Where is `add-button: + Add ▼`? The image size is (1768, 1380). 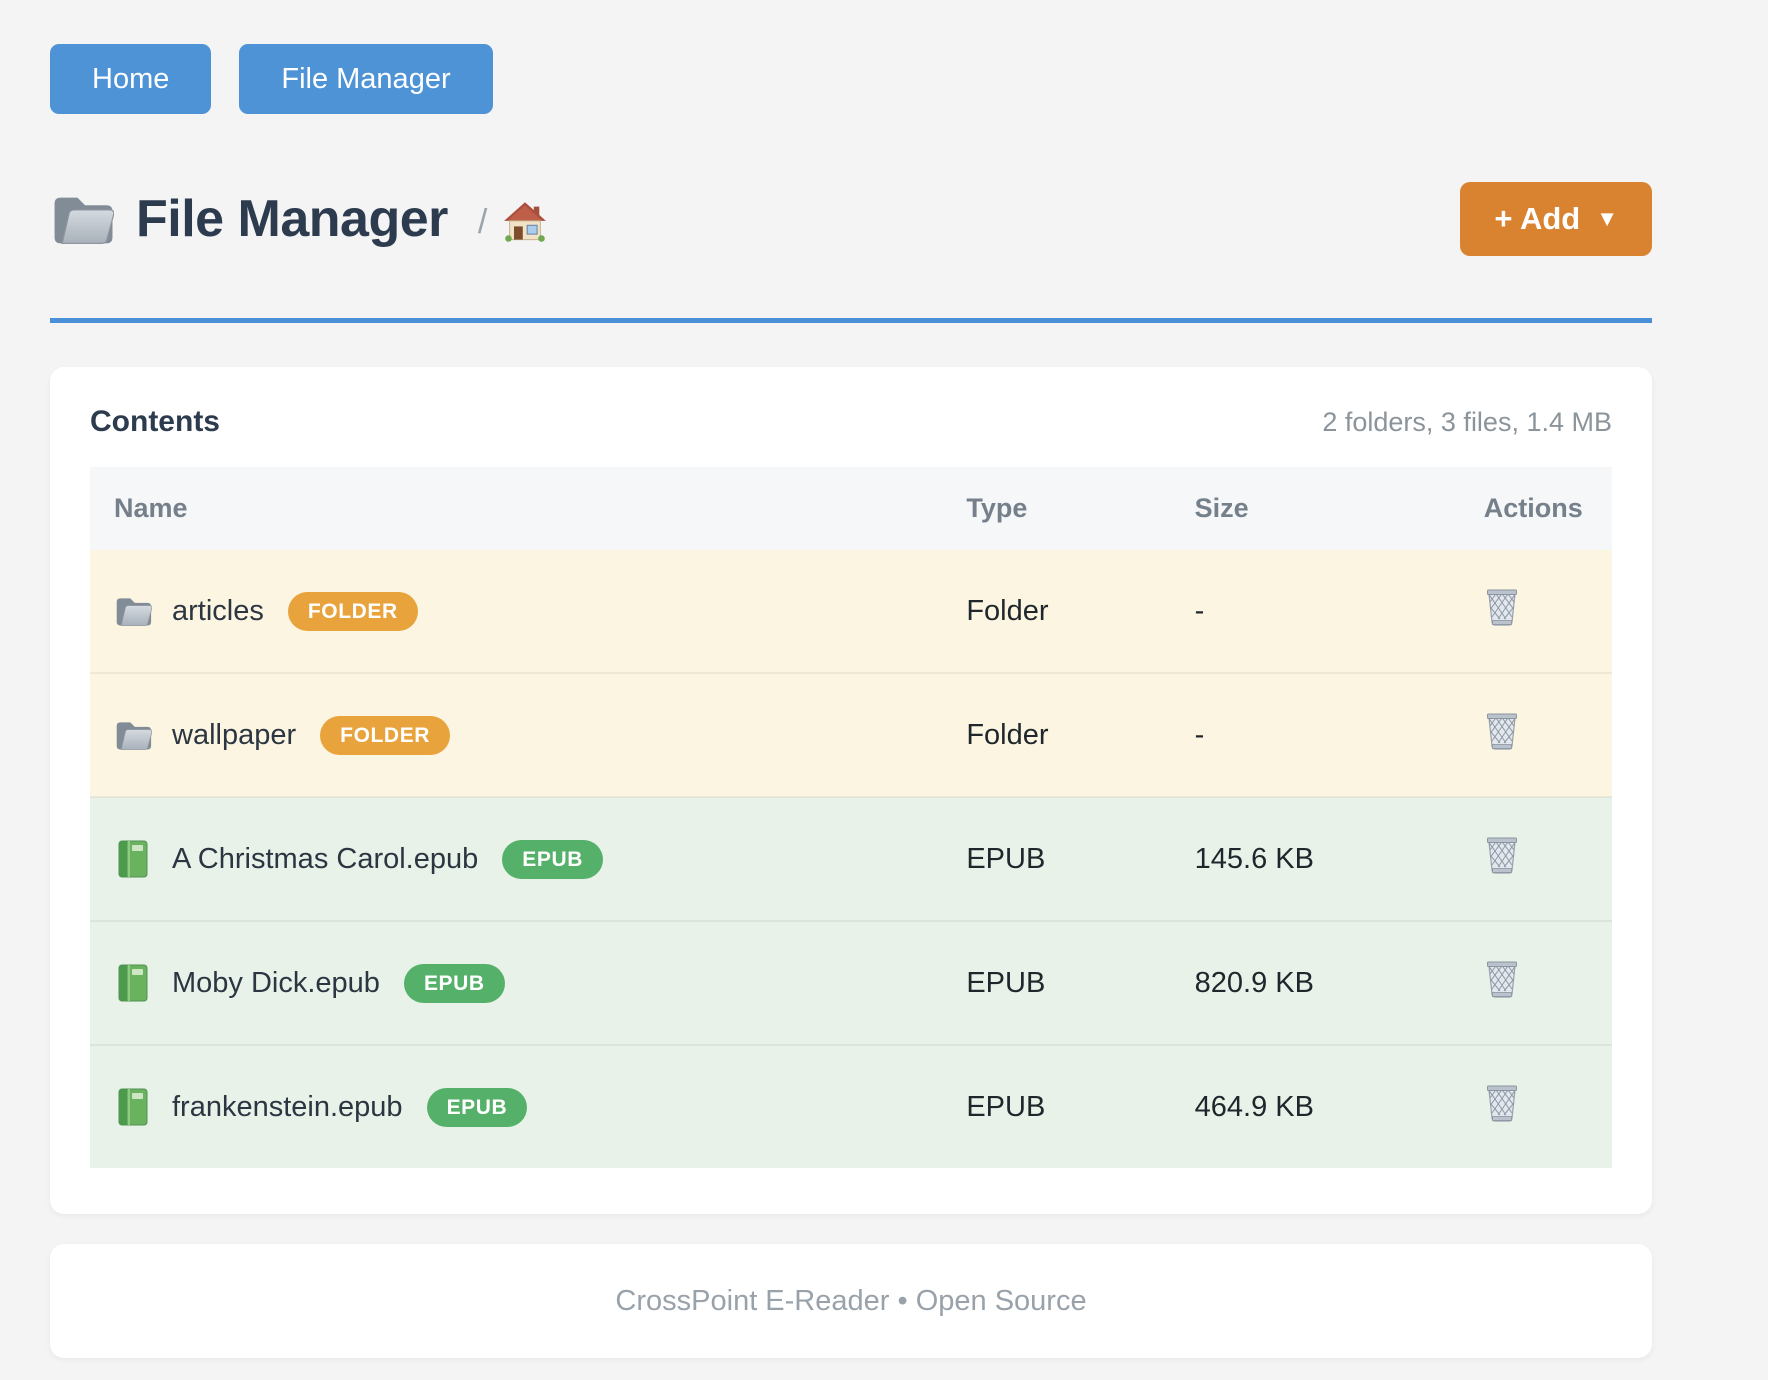
add-button: + Add ▼ is located at coordinates (1556, 219).